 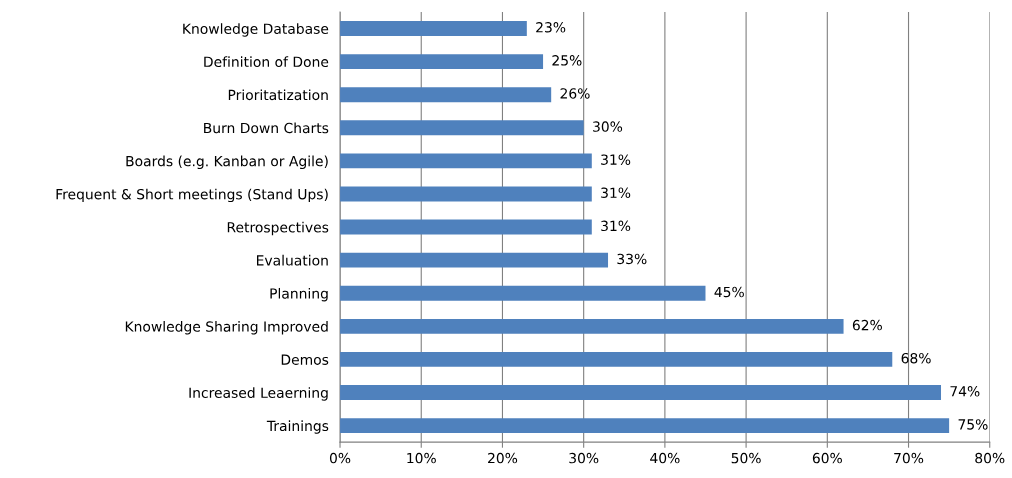 I want to click on data-label: 33%, so click(x=632, y=259).